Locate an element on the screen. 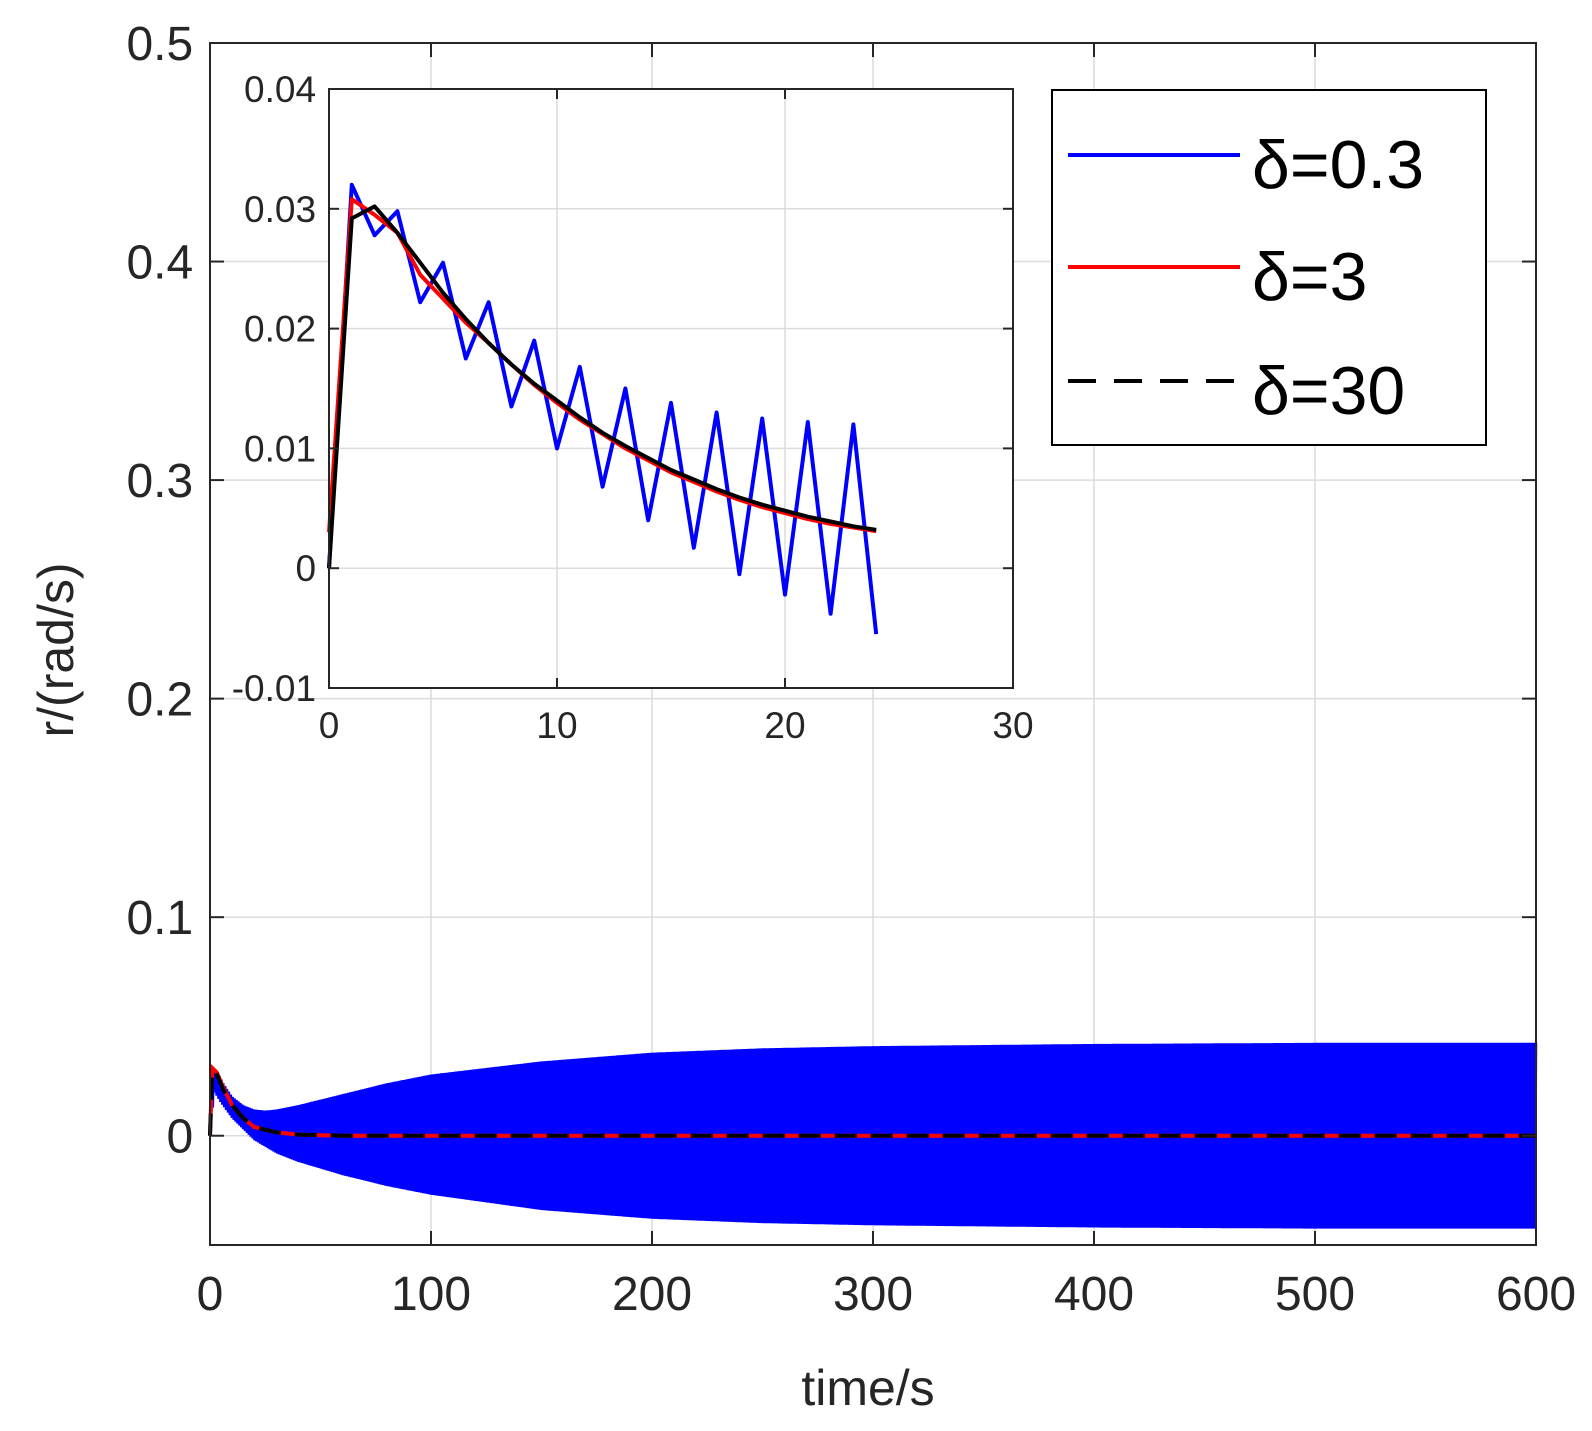  inset-series is located at coordinates (603, 408).